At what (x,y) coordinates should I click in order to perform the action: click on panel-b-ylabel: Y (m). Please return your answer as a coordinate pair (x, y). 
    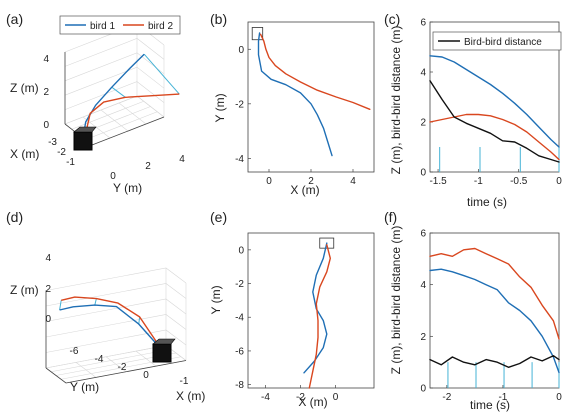
    Looking at the image, I should click on (220, 107).